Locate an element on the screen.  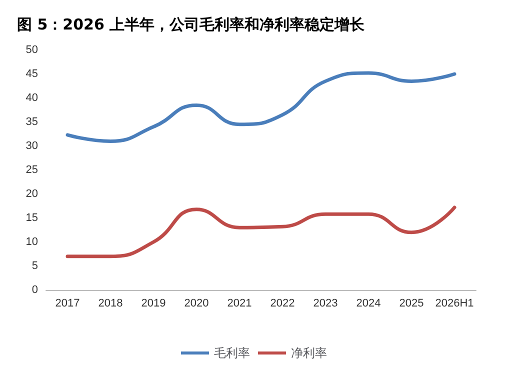
x-tick-label: 2024 is located at coordinates (368, 304).